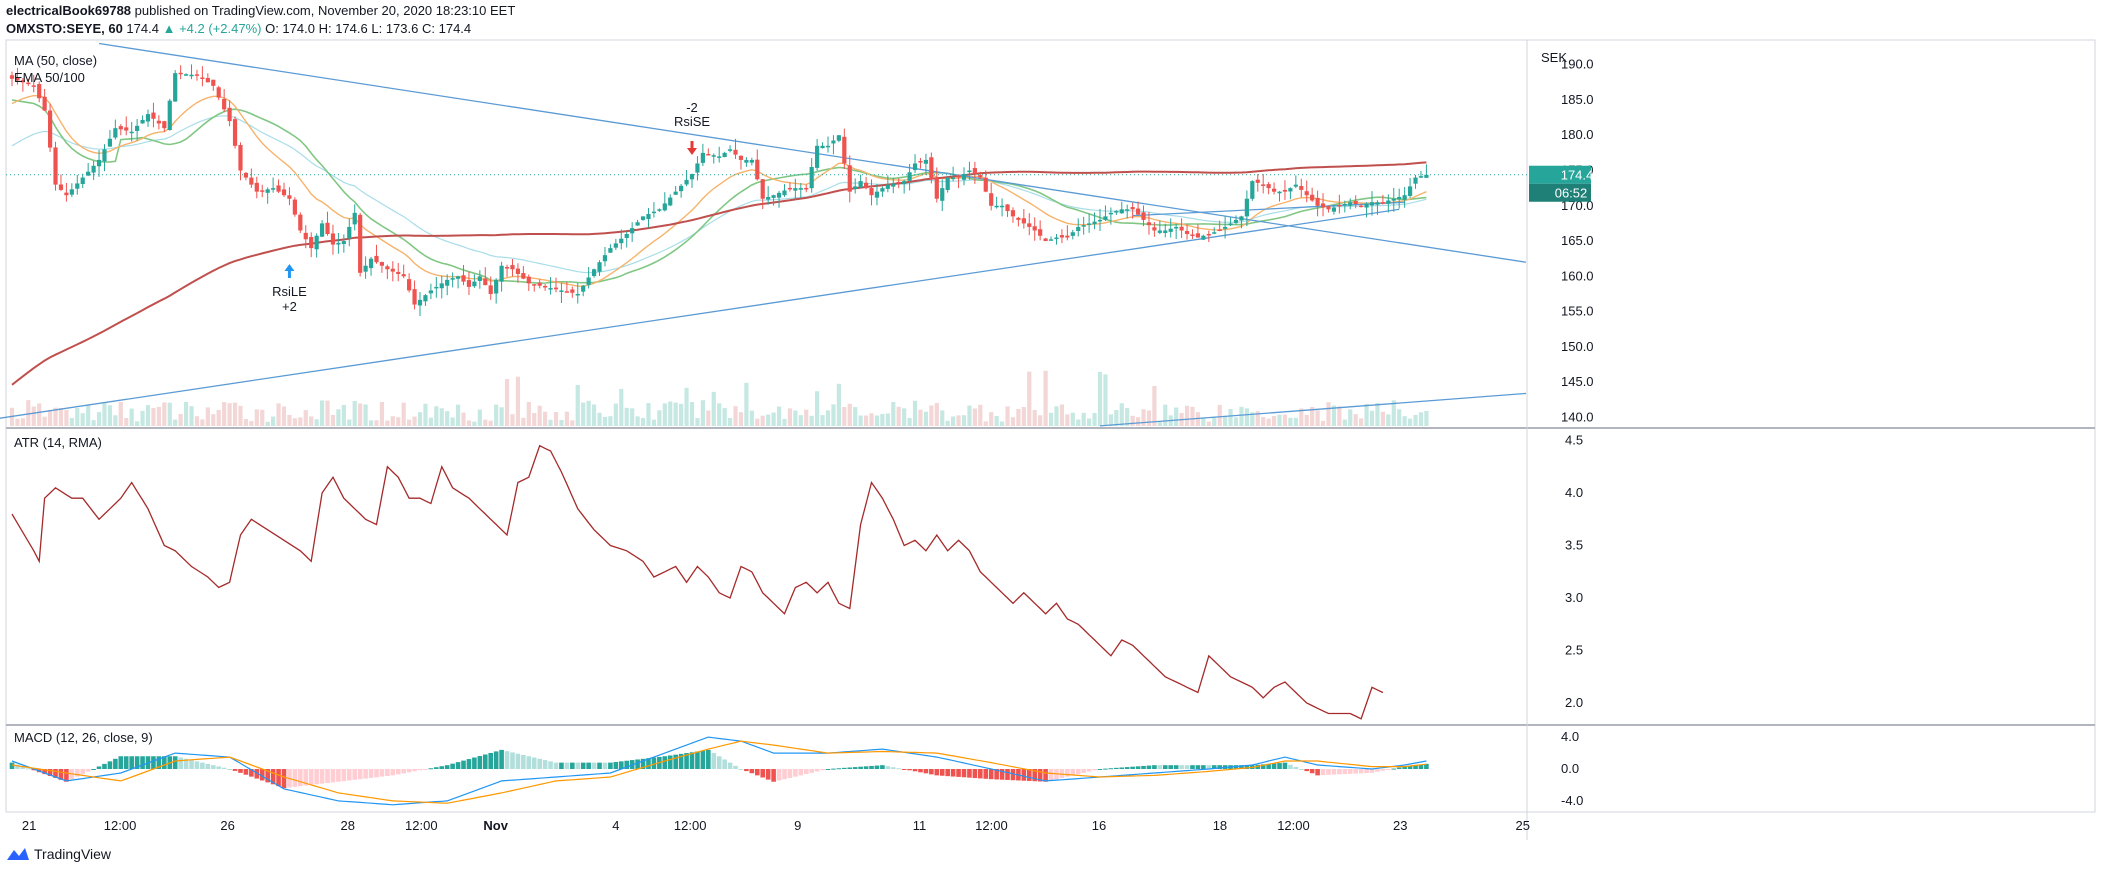 This screenshot has width=2101, height=875. Describe the element at coordinates (719, 771) in the screenshot. I see `macd-line` at that location.